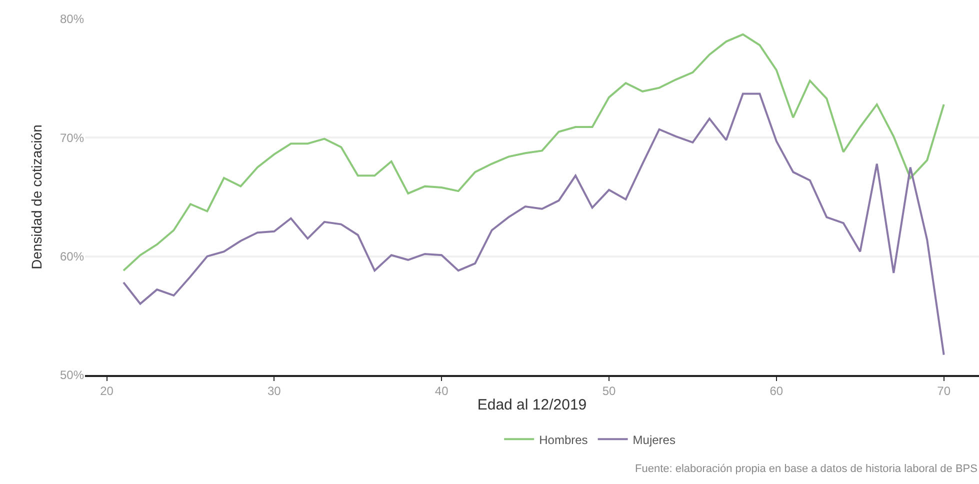 The height and width of the screenshot is (484, 979). I want to click on x-tick-label: 40, so click(441, 391).